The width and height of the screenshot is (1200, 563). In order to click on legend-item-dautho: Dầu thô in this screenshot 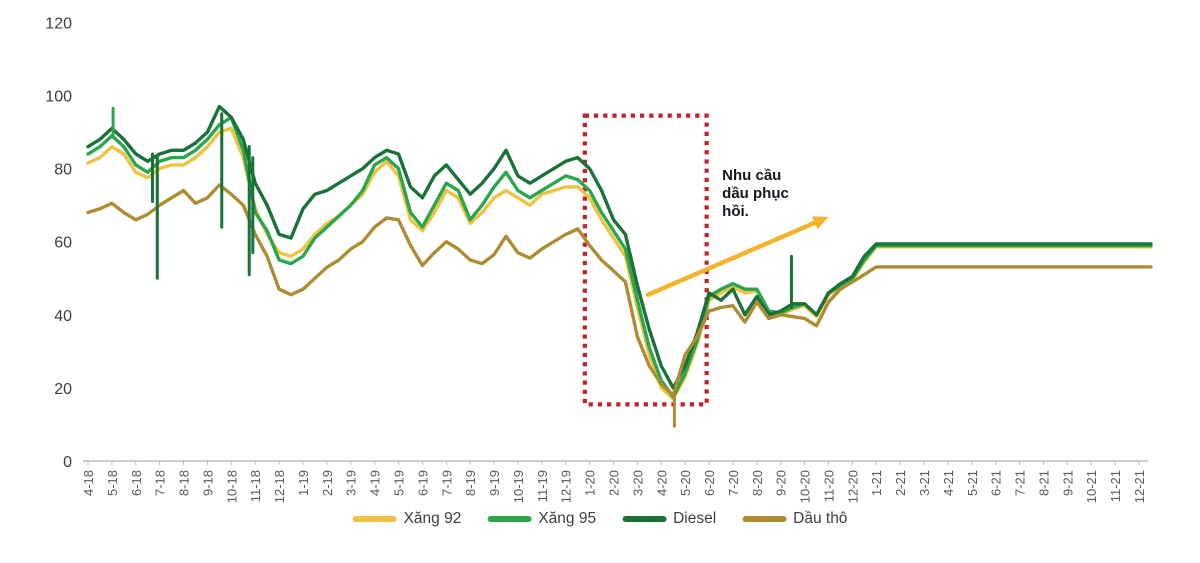, I will do `click(794, 519)`.